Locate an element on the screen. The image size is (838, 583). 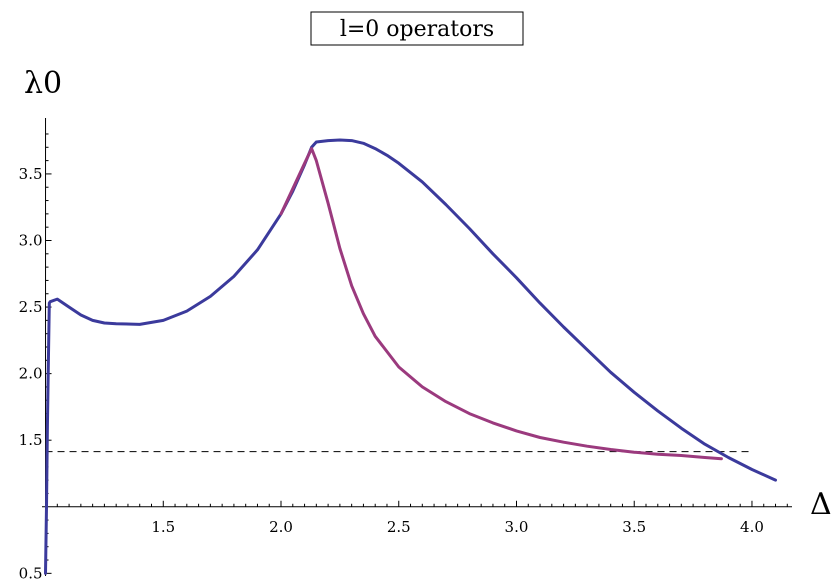
y-tick-label: 0.5 is located at coordinates (31, 573).